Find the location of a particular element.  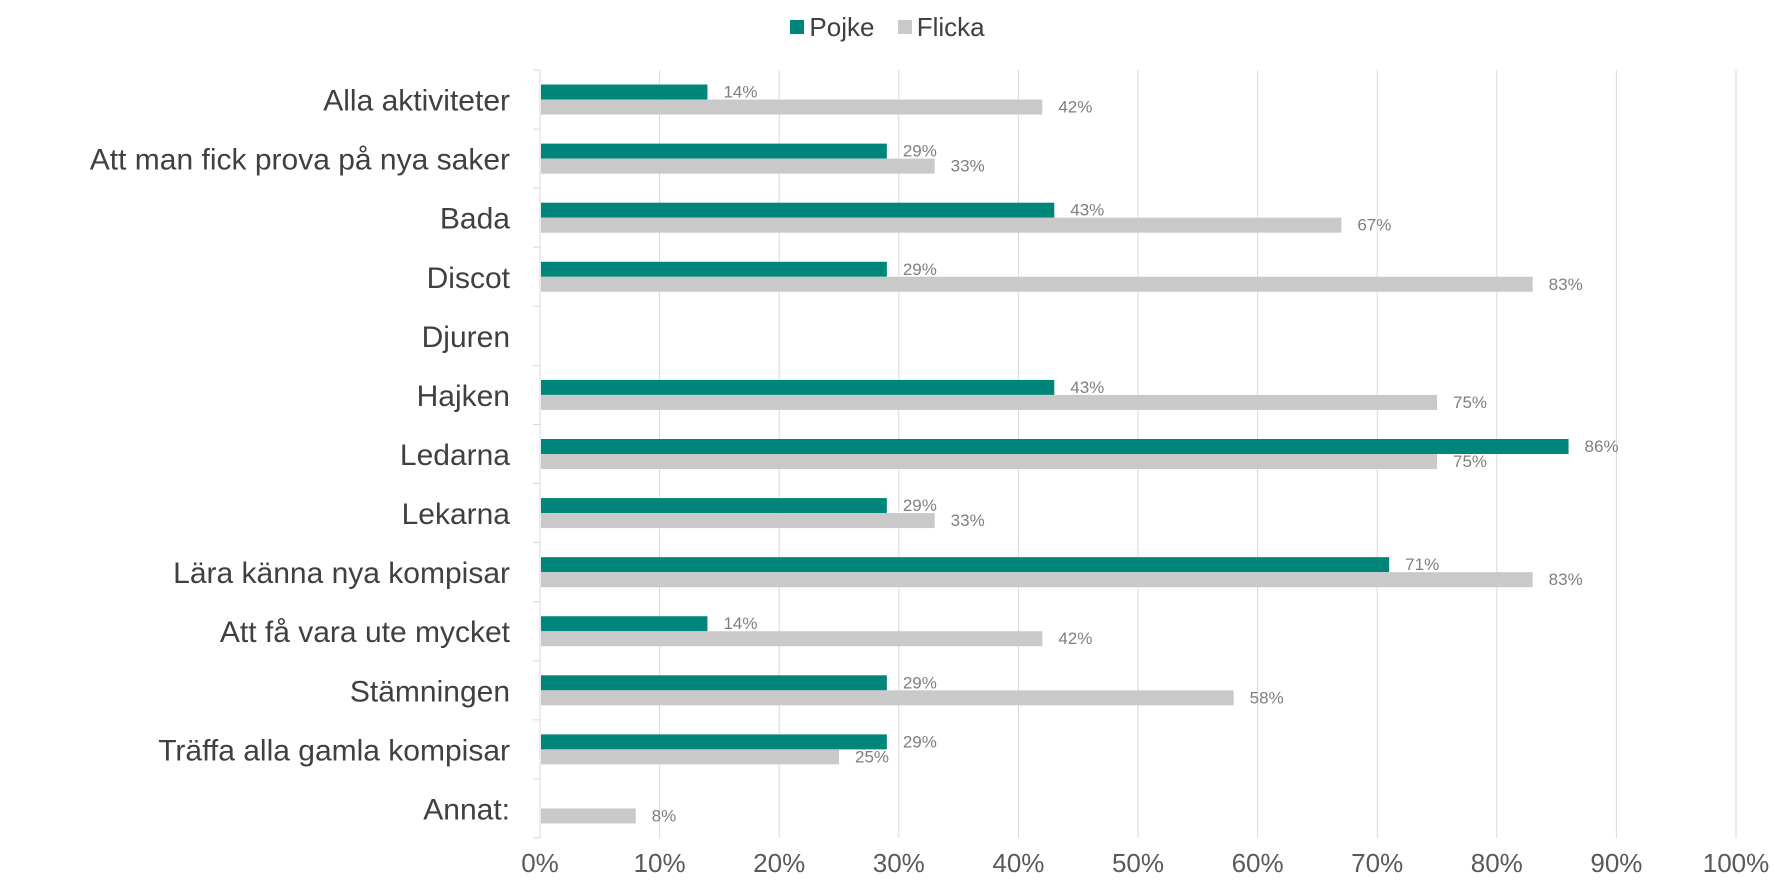

legend: Pojke Flicka is located at coordinates (887, 26).